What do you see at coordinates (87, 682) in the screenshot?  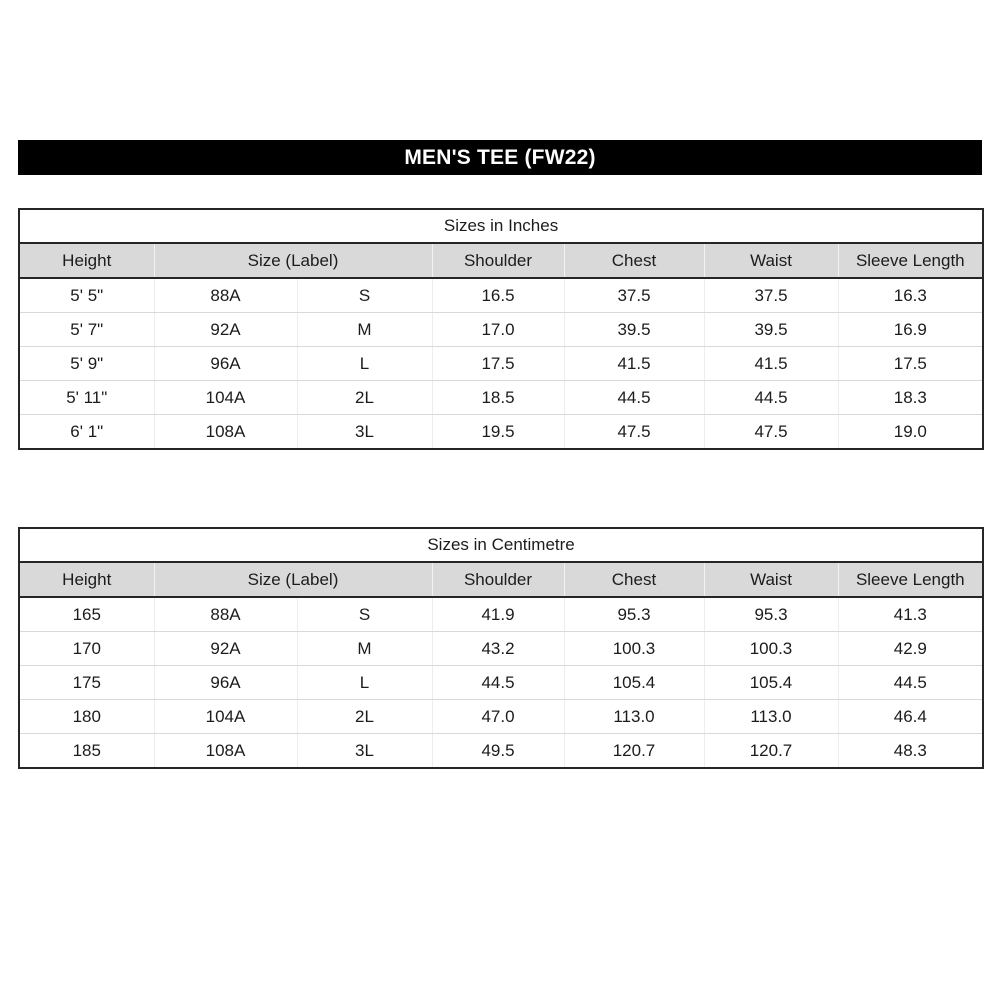 I see `table-cell: 175` at bounding box center [87, 682].